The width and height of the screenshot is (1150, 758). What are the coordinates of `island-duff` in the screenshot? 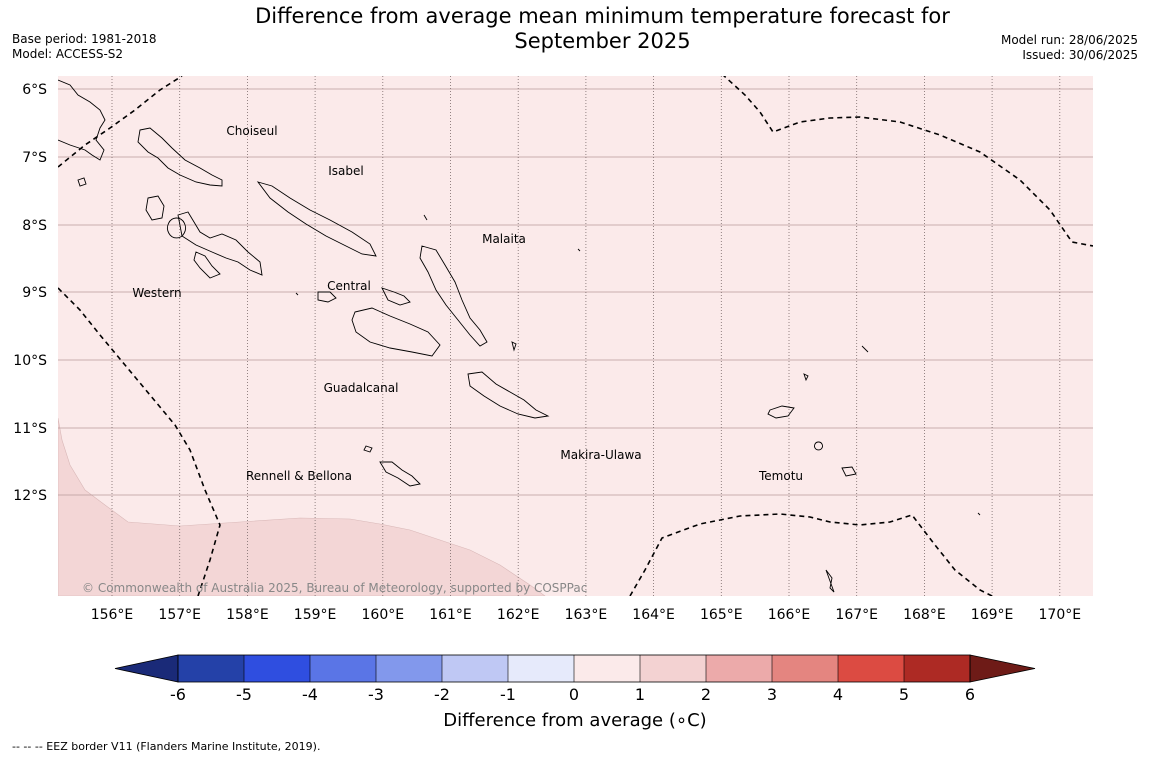 It's located at (806, 377).